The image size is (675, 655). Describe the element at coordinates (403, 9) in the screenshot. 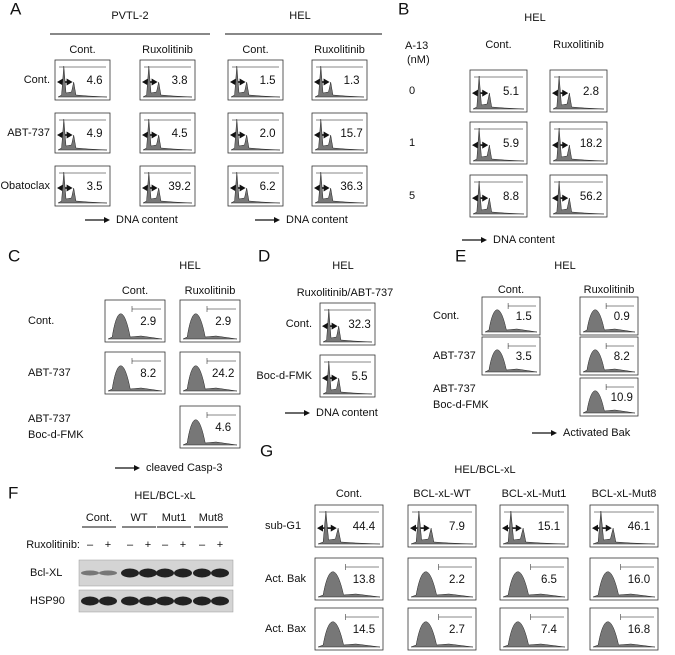

I see `panel-label: B` at that location.